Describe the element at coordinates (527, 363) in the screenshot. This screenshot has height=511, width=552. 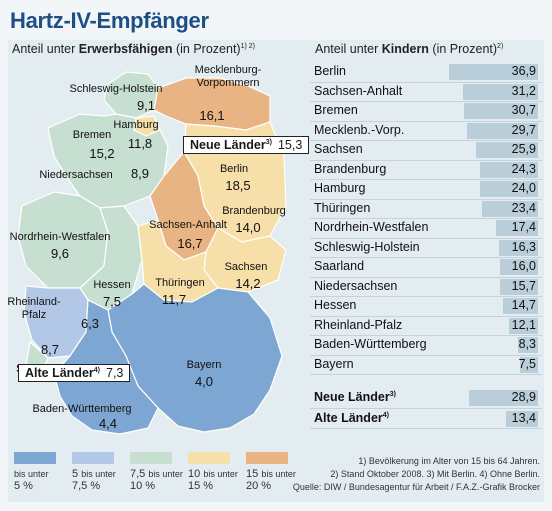
I see `bar-value-label: 7,5` at that location.